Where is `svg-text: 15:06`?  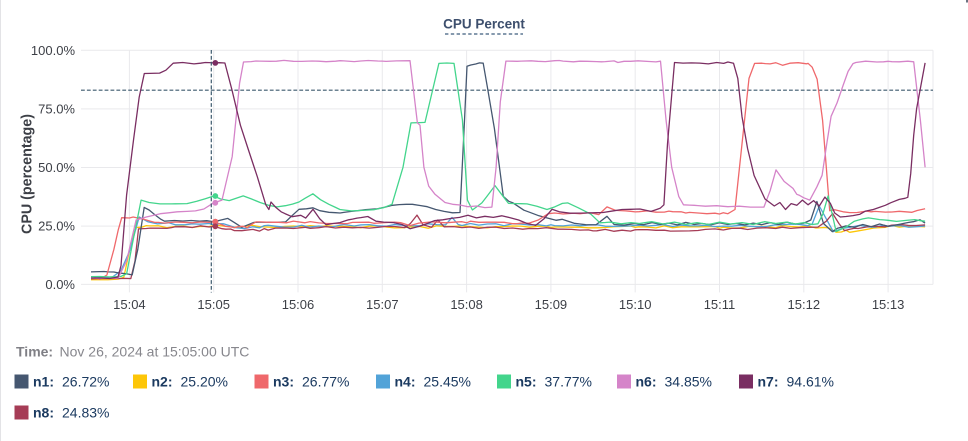
svg-text: 15:06 is located at coordinates (298, 304).